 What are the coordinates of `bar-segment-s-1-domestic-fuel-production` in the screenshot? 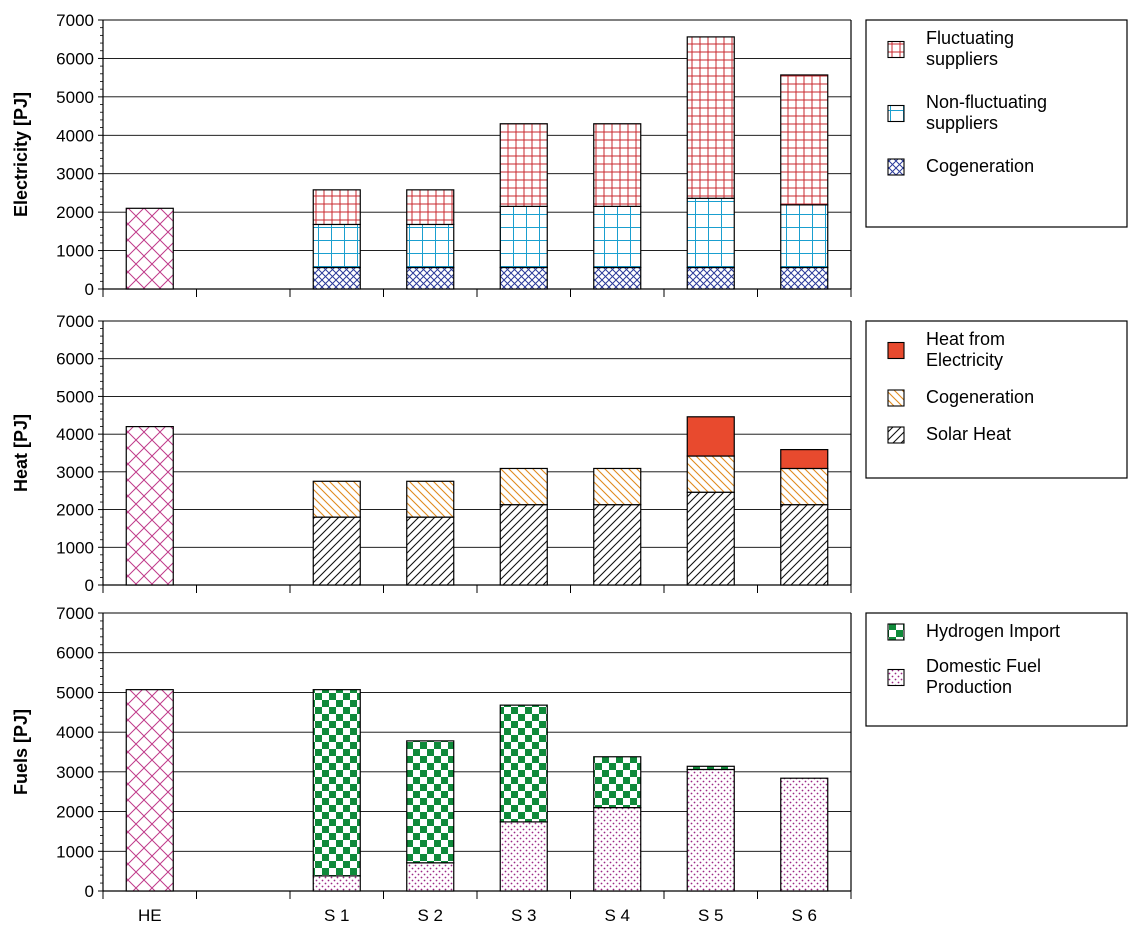 It's located at (336, 883).